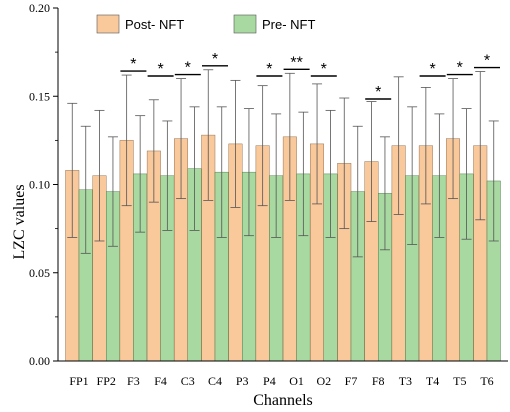 The height and width of the screenshot is (412, 510). What do you see at coordinates (39, 273) in the screenshot?
I see `y-tick-label: 0.05` at bounding box center [39, 273].